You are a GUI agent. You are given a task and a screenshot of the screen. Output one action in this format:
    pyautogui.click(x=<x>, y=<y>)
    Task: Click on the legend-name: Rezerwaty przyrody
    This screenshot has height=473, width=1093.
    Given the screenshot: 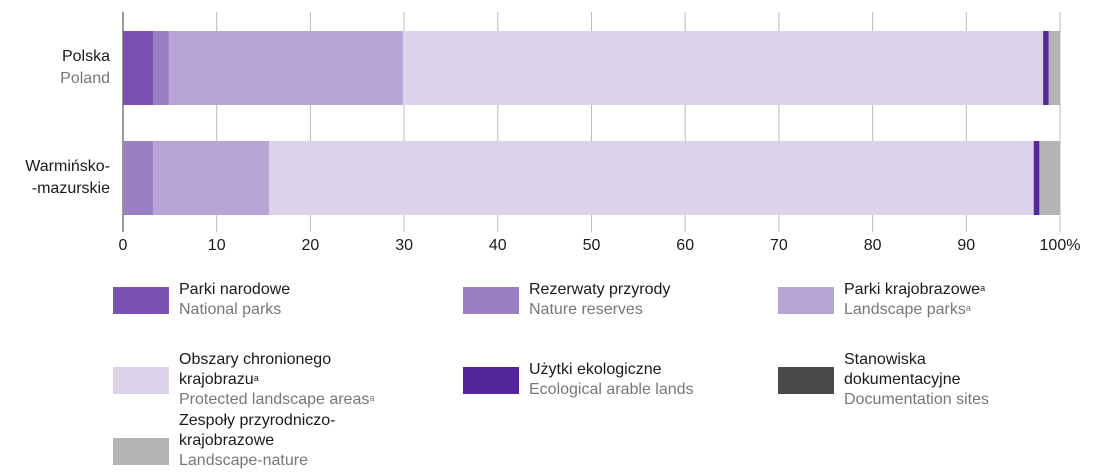 What is the action you would take?
    pyautogui.click(x=600, y=289)
    